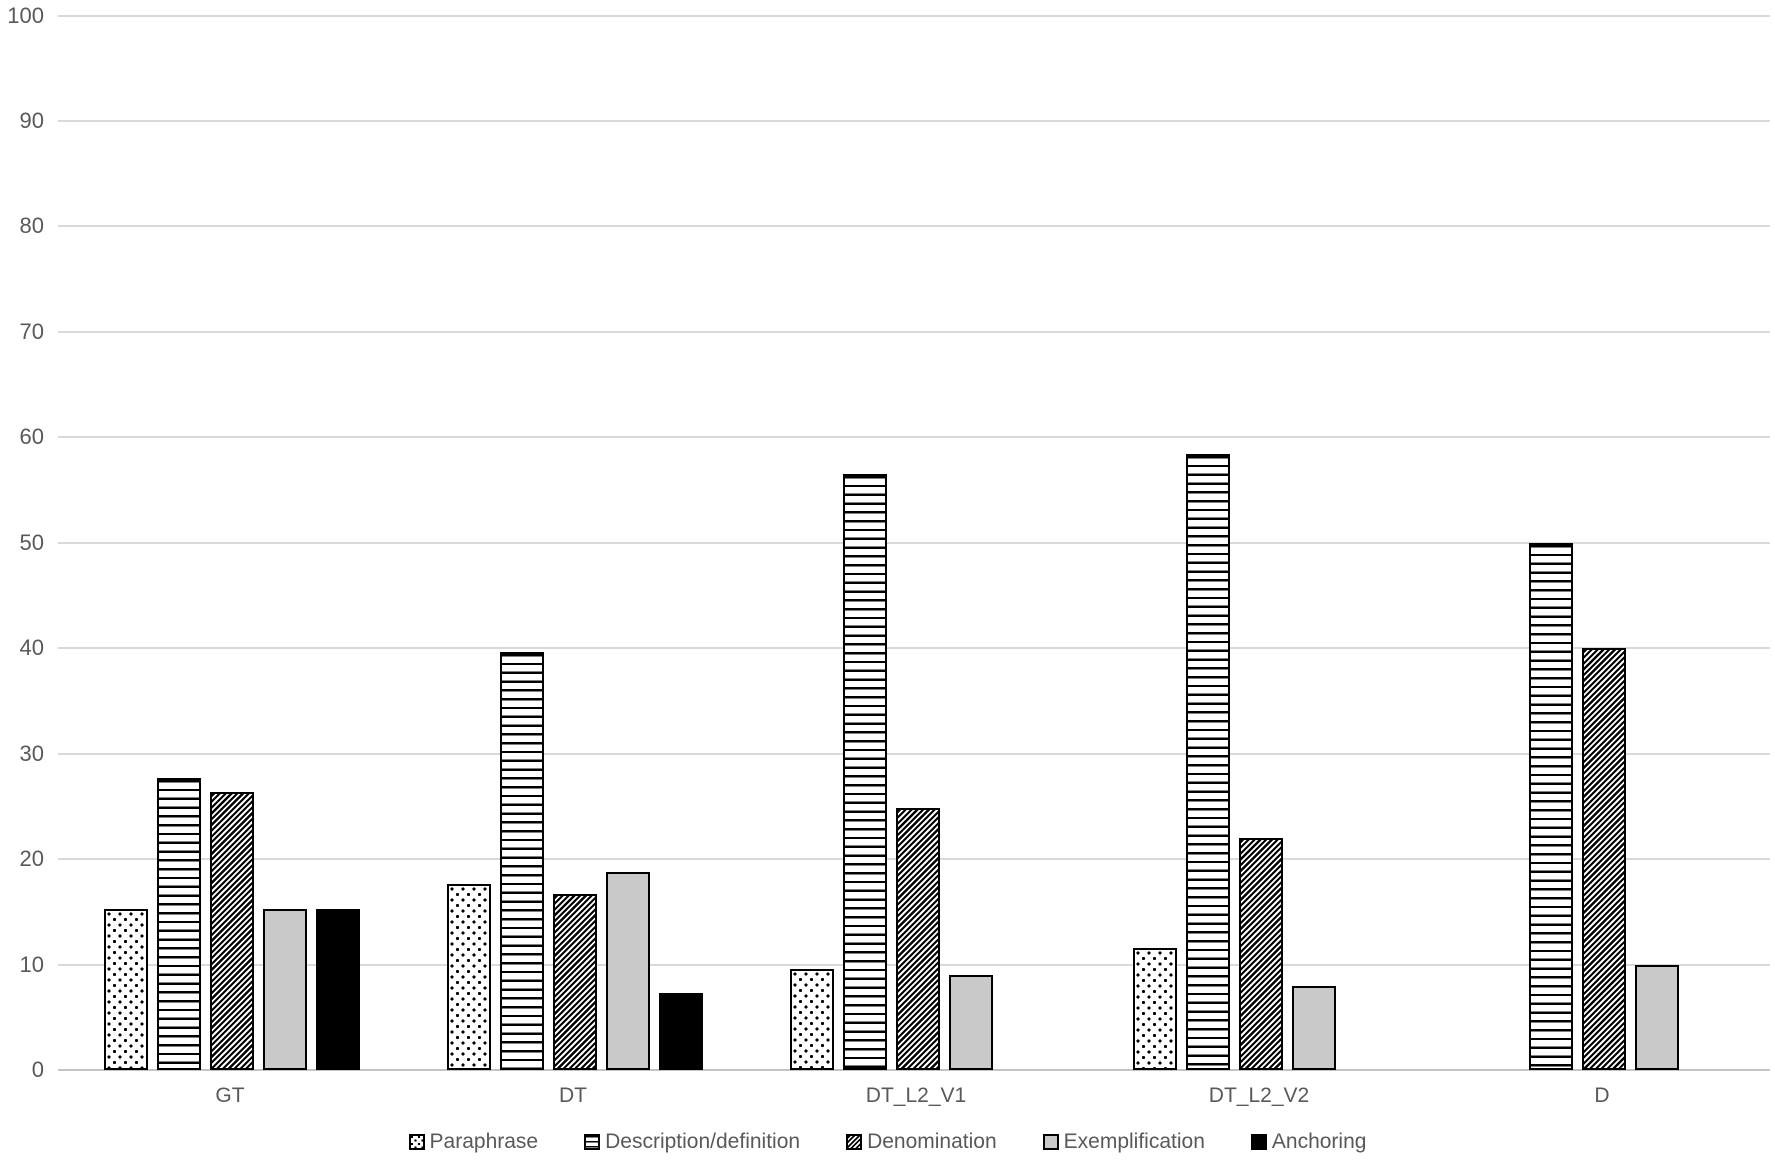 The height and width of the screenshot is (1167, 1775). Describe the element at coordinates (31, 226) in the screenshot. I see `y-tick-label-80: 80` at that location.